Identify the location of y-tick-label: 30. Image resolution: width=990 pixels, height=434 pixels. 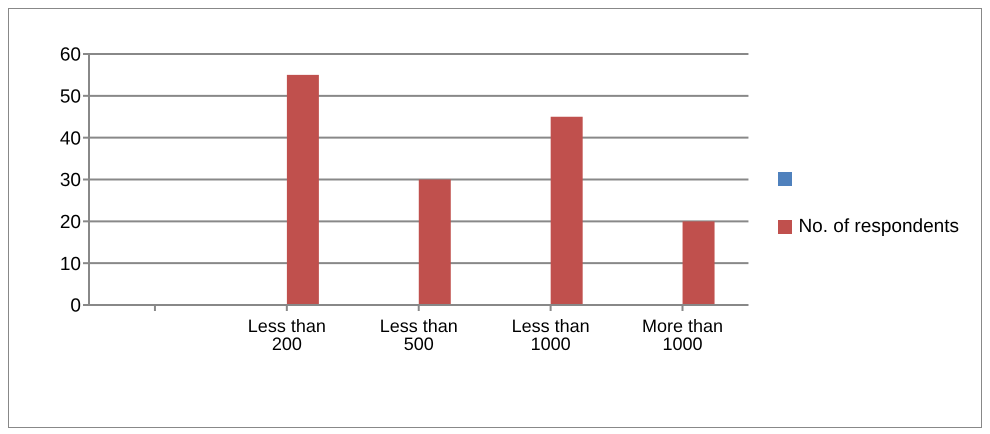
(70, 181).